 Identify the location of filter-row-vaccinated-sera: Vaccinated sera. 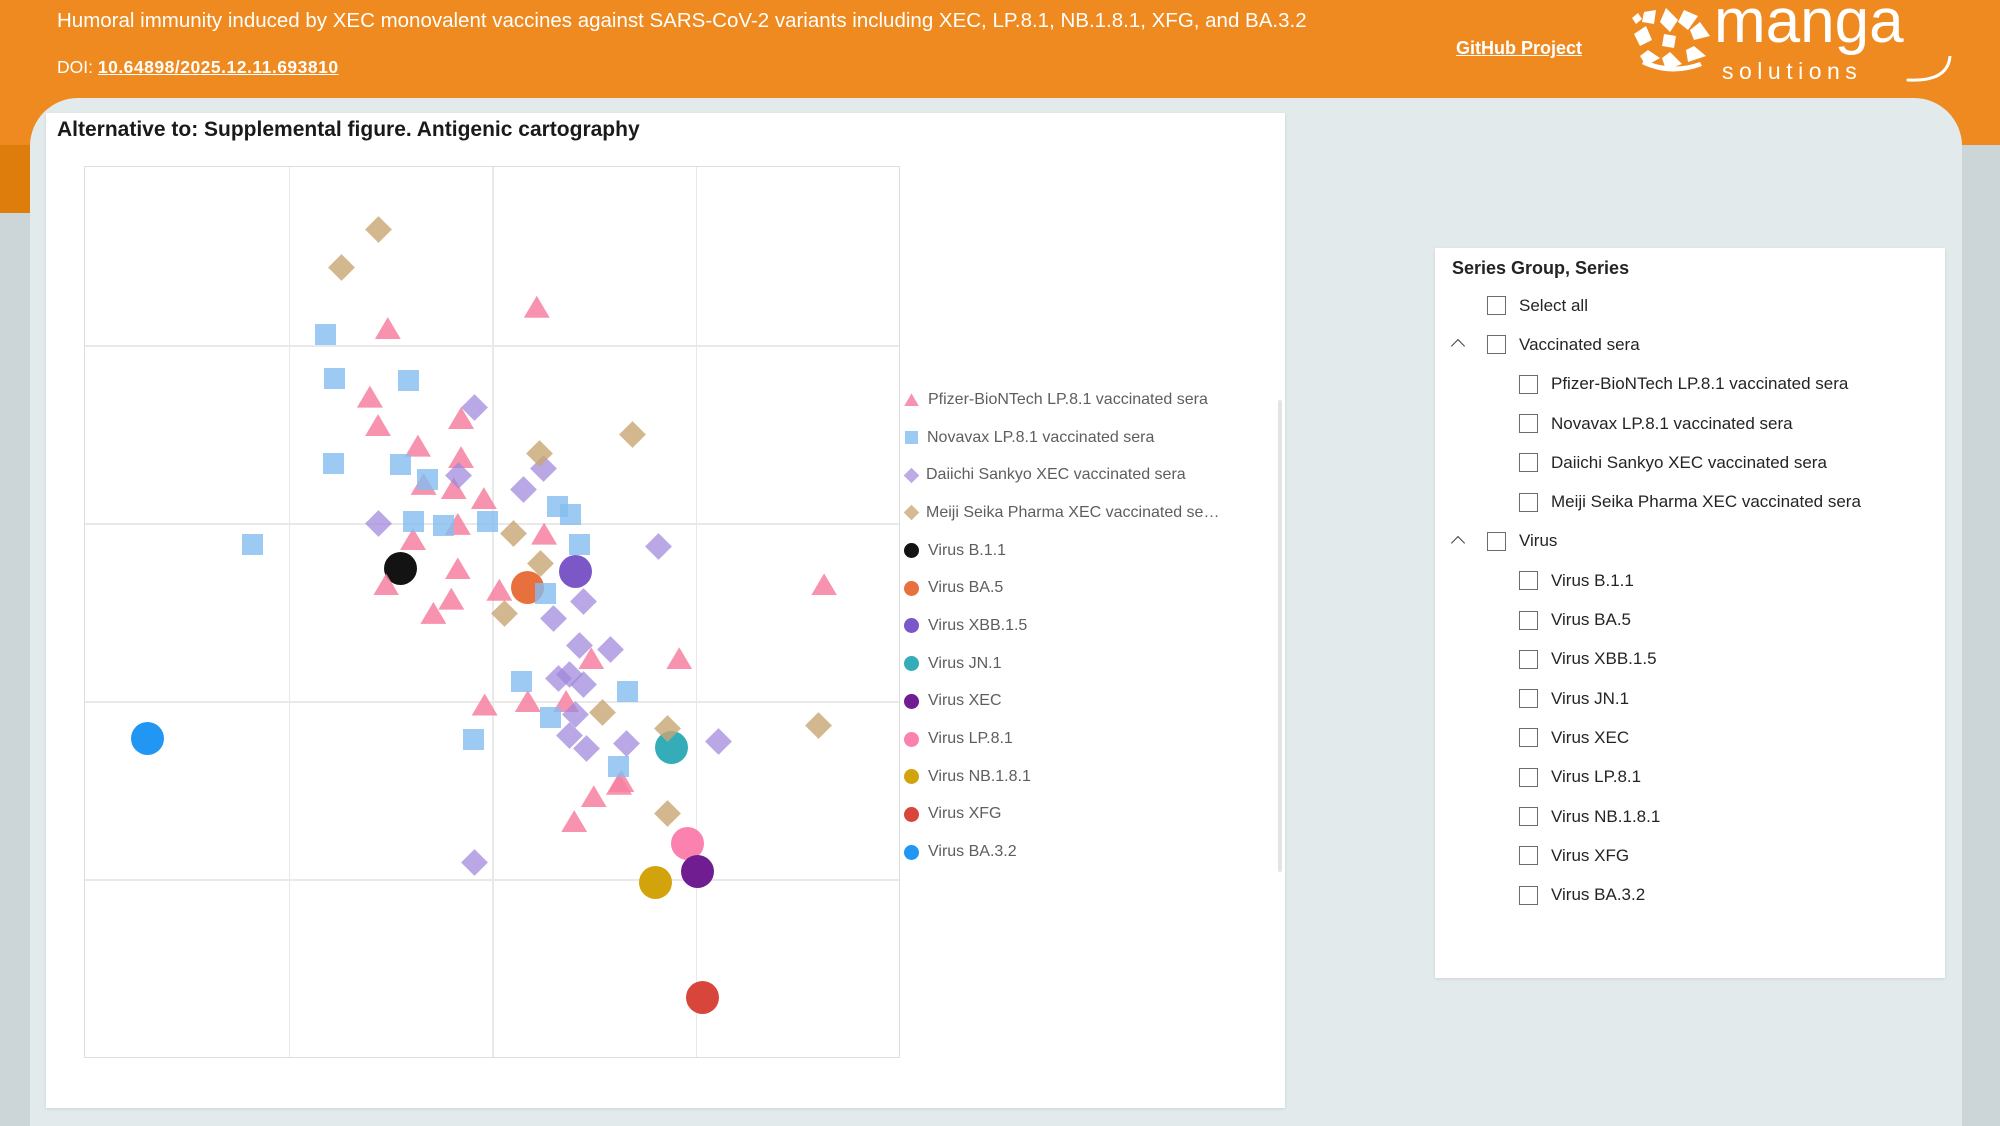
(1690, 344).